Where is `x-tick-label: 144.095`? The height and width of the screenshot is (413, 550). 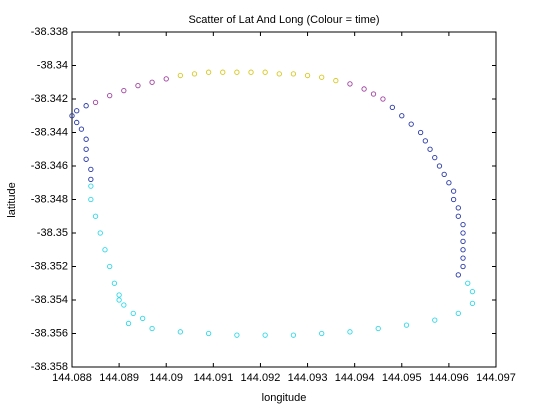
x-tick-label: 144.095 is located at coordinates (402, 378).